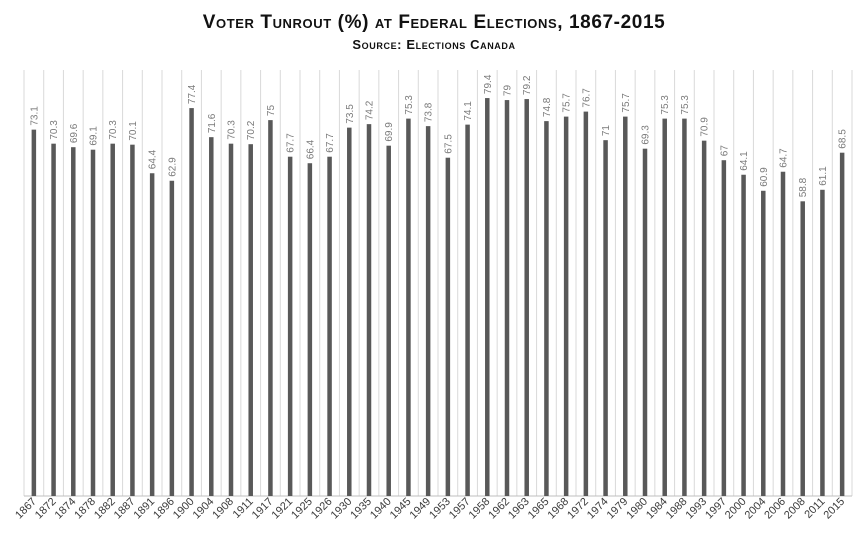 This screenshot has width=868, height=544. Describe the element at coordinates (558, 509) in the screenshot. I see `x-tick-1968: 1968` at that location.